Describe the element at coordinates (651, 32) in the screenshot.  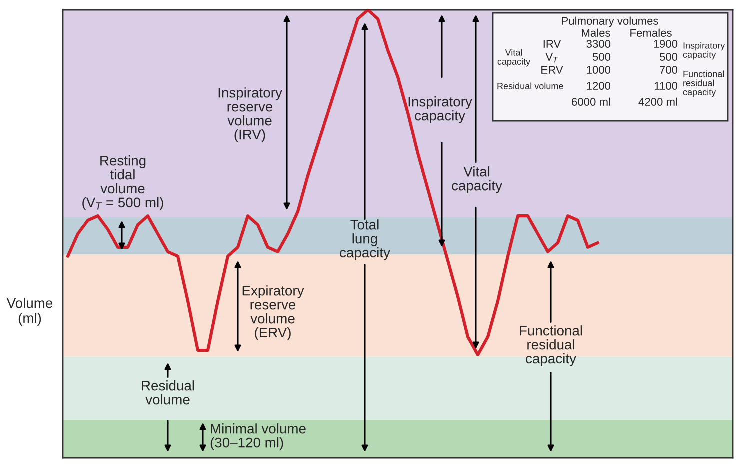
I see `annotation: Females` at that location.